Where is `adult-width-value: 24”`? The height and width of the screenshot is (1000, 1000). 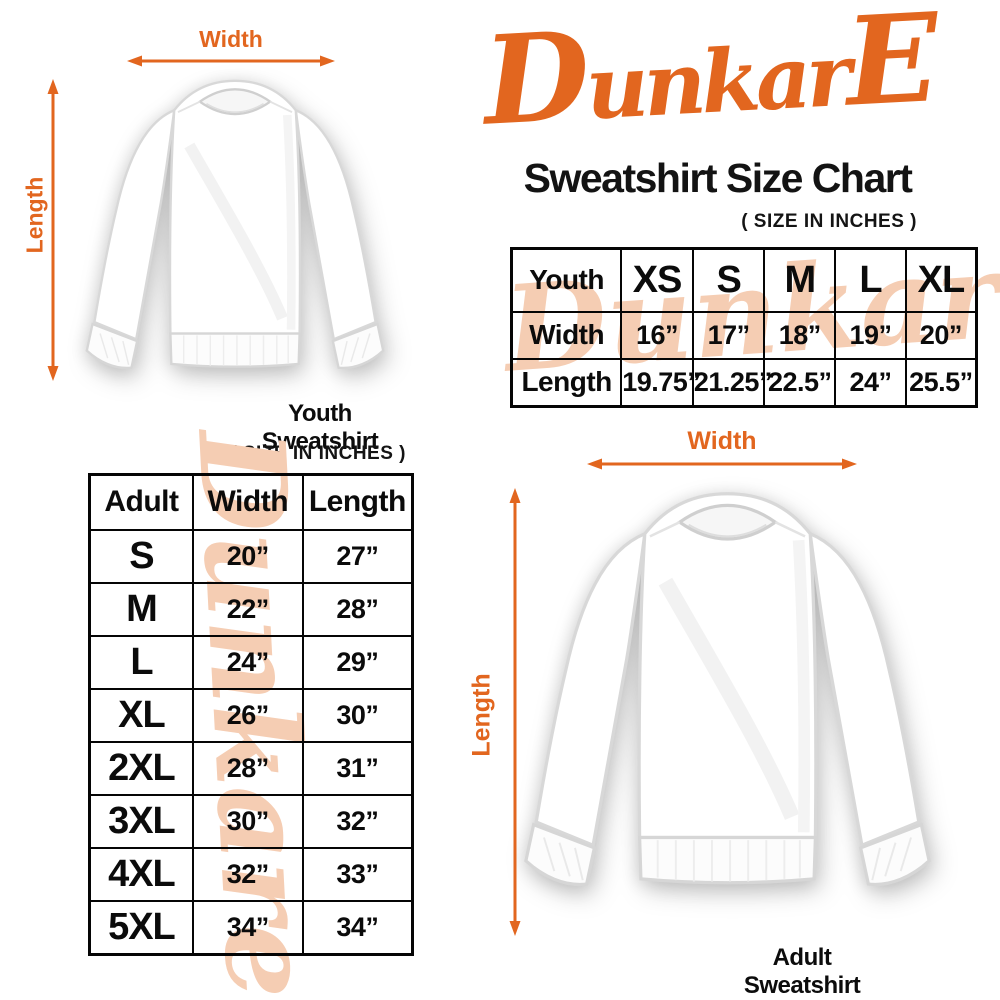
adult-width-value: 24” is located at coordinates (247, 662).